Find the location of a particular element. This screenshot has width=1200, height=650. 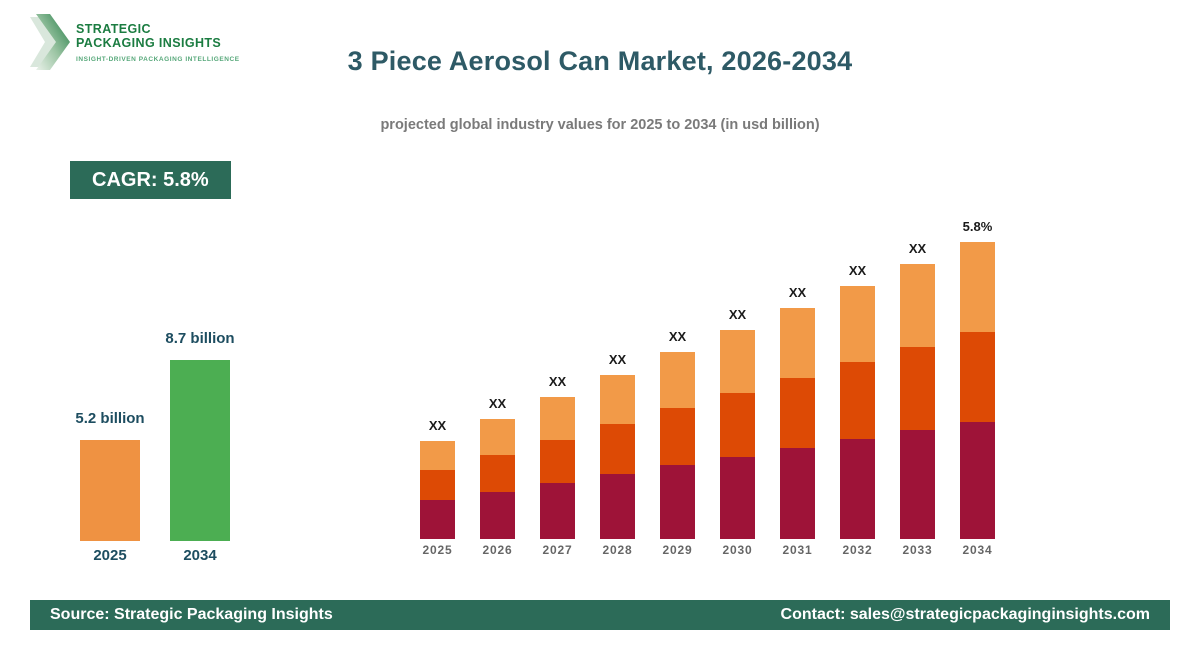

bar-year-label: 2026 is located at coordinates (497, 550).